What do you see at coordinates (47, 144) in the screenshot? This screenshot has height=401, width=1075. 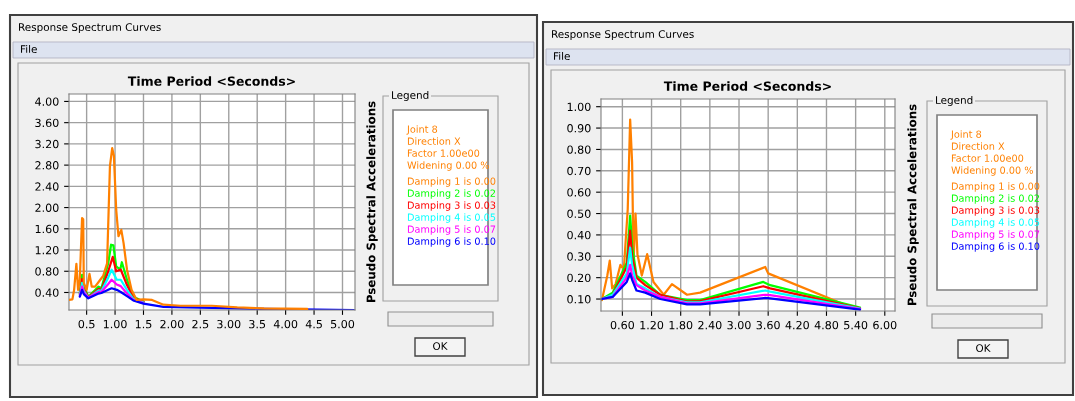 I see `y-tick-label: 3.20` at bounding box center [47, 144].